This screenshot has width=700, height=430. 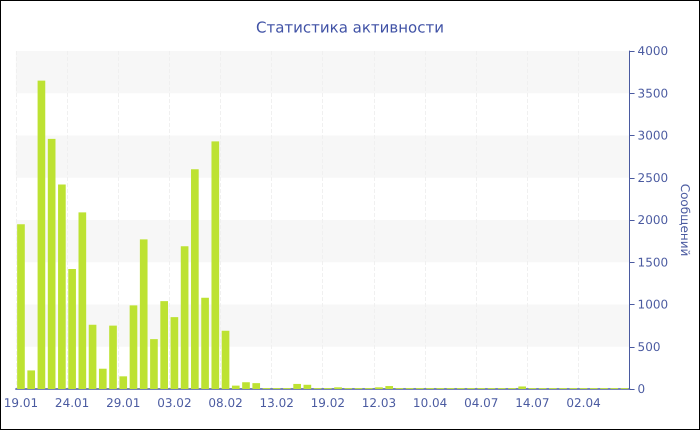 What do you see at coordinates (653, 51) in the screenshot?
I see `y-tick-label: 4000` at bounding box center [653, 51].